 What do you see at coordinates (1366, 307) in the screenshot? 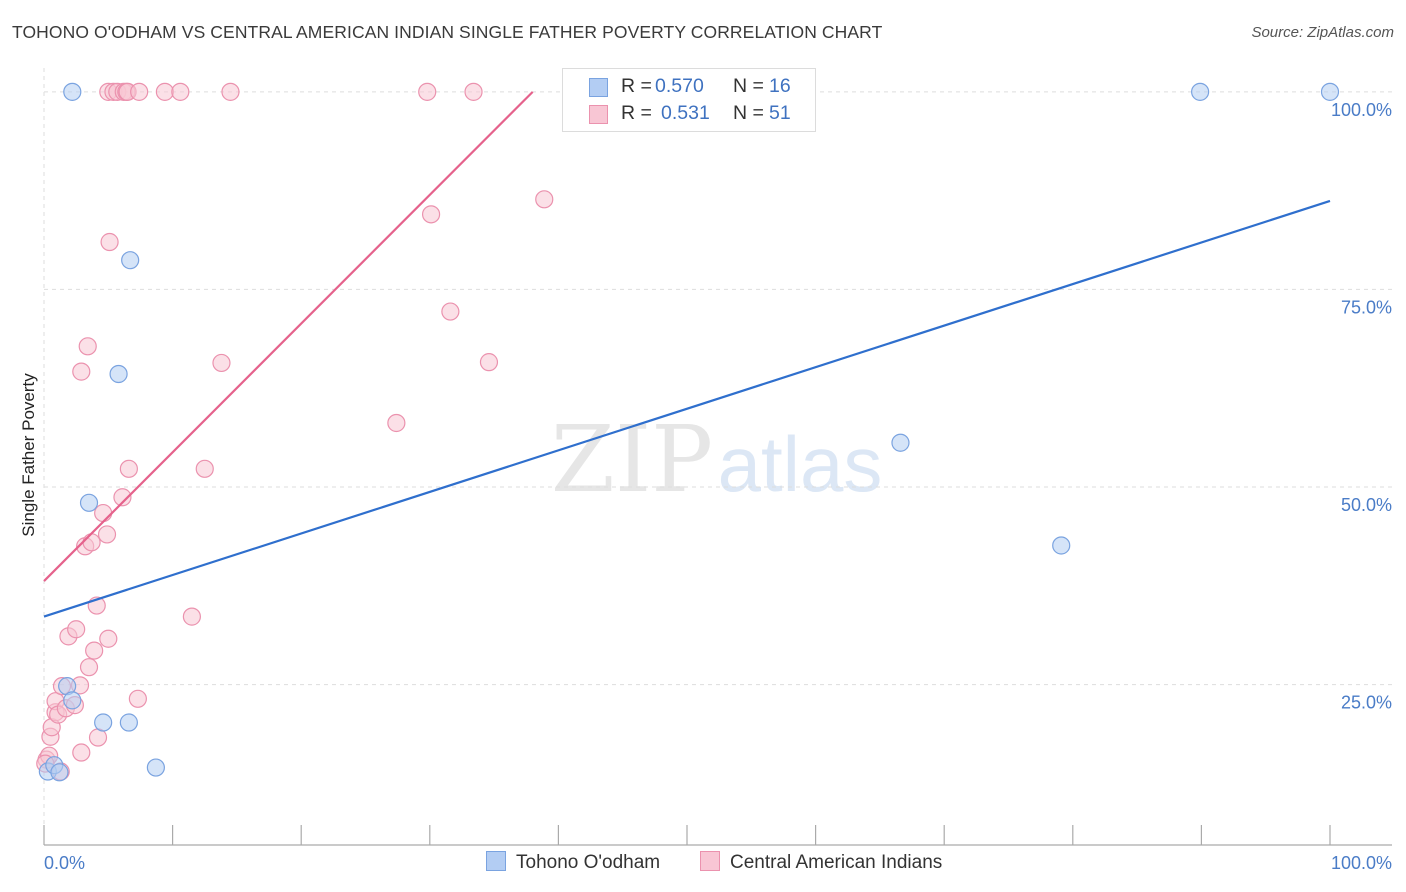
I see `y-tick-label: 75.0%` at bounding box center [1366, 307].